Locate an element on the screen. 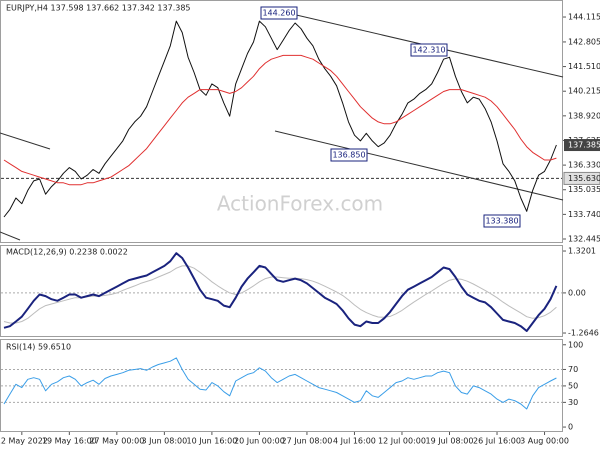 This screenshot has height=450, width=600. y-tick-label: 1.3201 is located at coordinates (582, 251).